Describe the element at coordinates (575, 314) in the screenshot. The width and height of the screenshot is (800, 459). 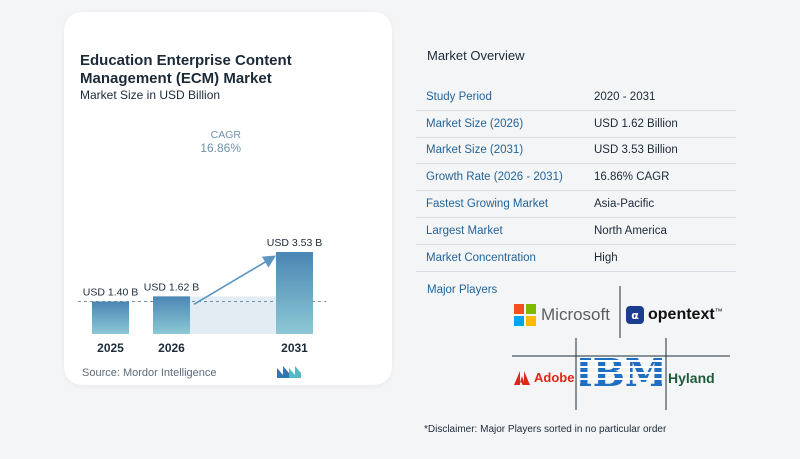
I see `microsoft-wordmark: Microsoft` at that location.